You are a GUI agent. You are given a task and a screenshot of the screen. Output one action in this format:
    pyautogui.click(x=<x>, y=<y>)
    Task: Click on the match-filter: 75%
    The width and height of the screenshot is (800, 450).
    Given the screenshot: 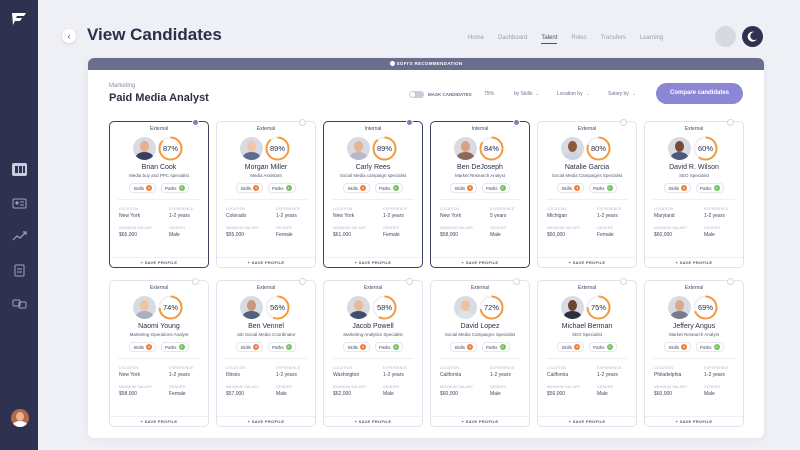 What is the action you would take?
    pyautogui.click(x=489, y=94)
    